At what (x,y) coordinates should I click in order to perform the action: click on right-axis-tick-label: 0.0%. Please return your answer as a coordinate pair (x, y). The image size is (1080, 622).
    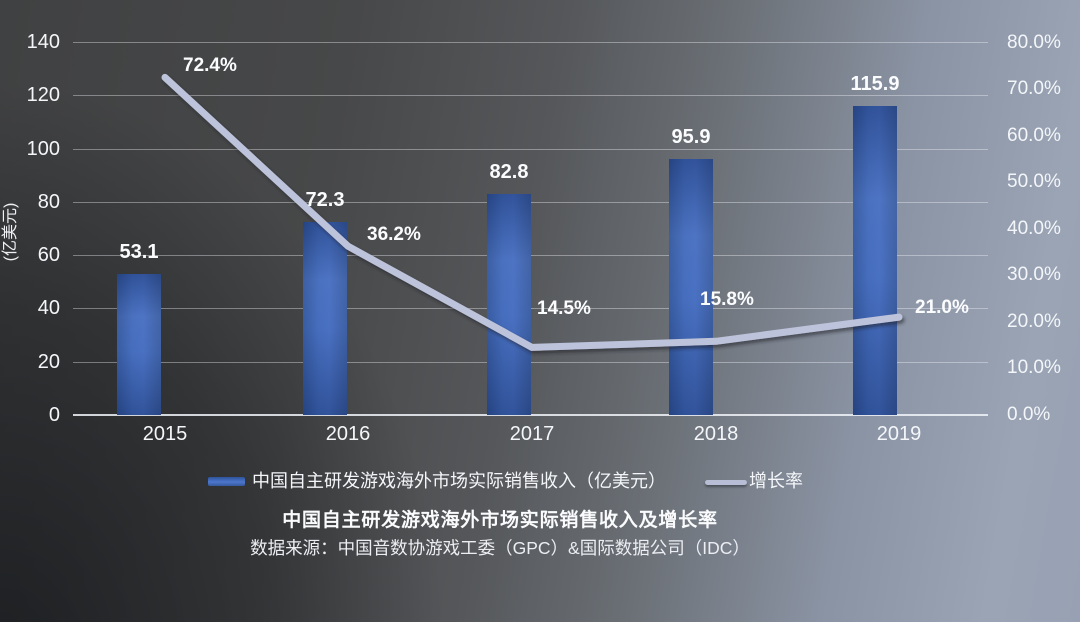
    Looking at the image, I should click on (1029, 414).